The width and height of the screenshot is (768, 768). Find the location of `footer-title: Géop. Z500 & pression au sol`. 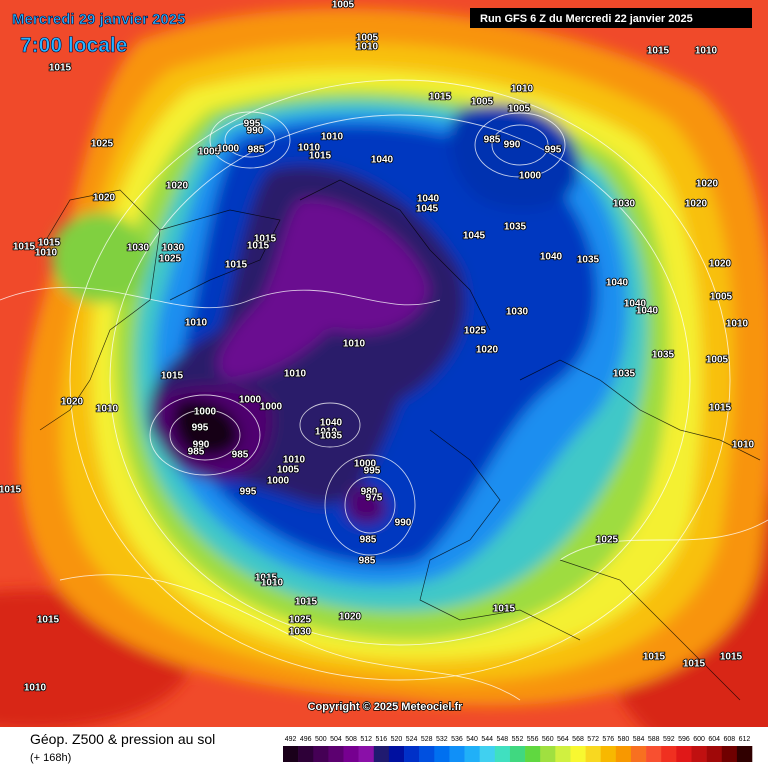

footer-title: Géop. Z500 & pression au sol is located at coordinates (122, 739).